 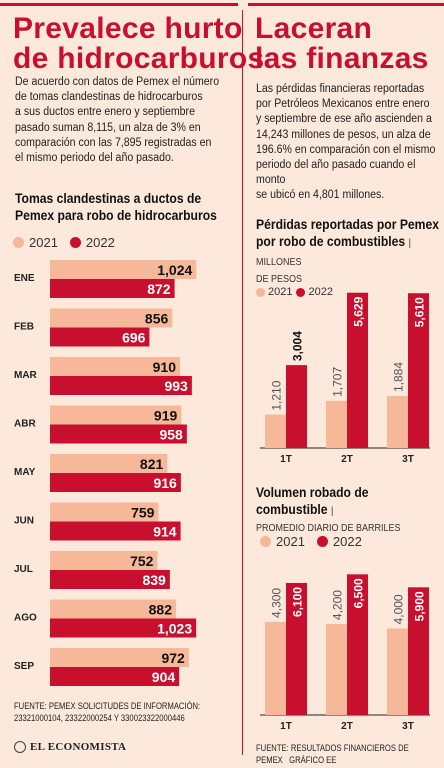 I want to click on chart3-vertical-bar: 4,300 6,100 1T 4,200 6,500 2T 4,000 5,900 3T, so click(x=345, y=653).